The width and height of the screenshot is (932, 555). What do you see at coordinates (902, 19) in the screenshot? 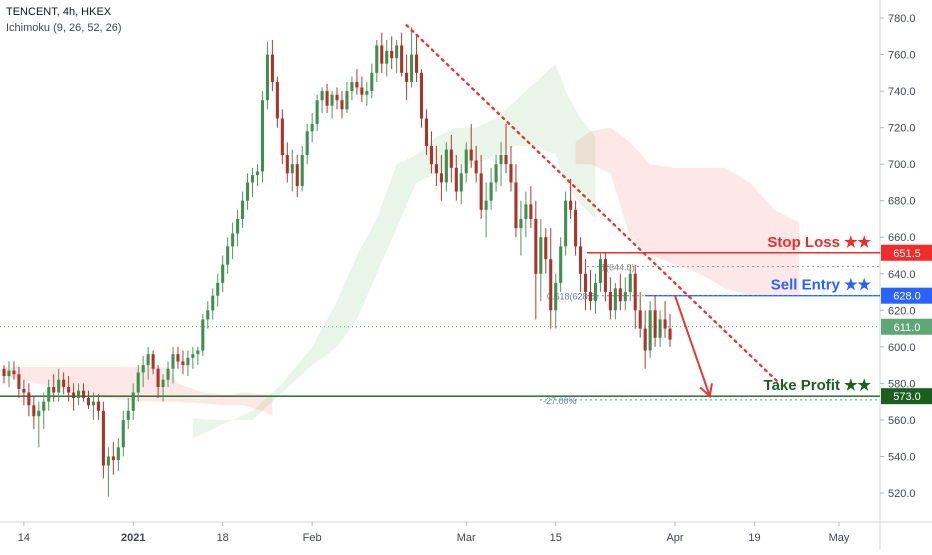
I see `y-tick-label: 780.0` at bounding box center [902, 19].